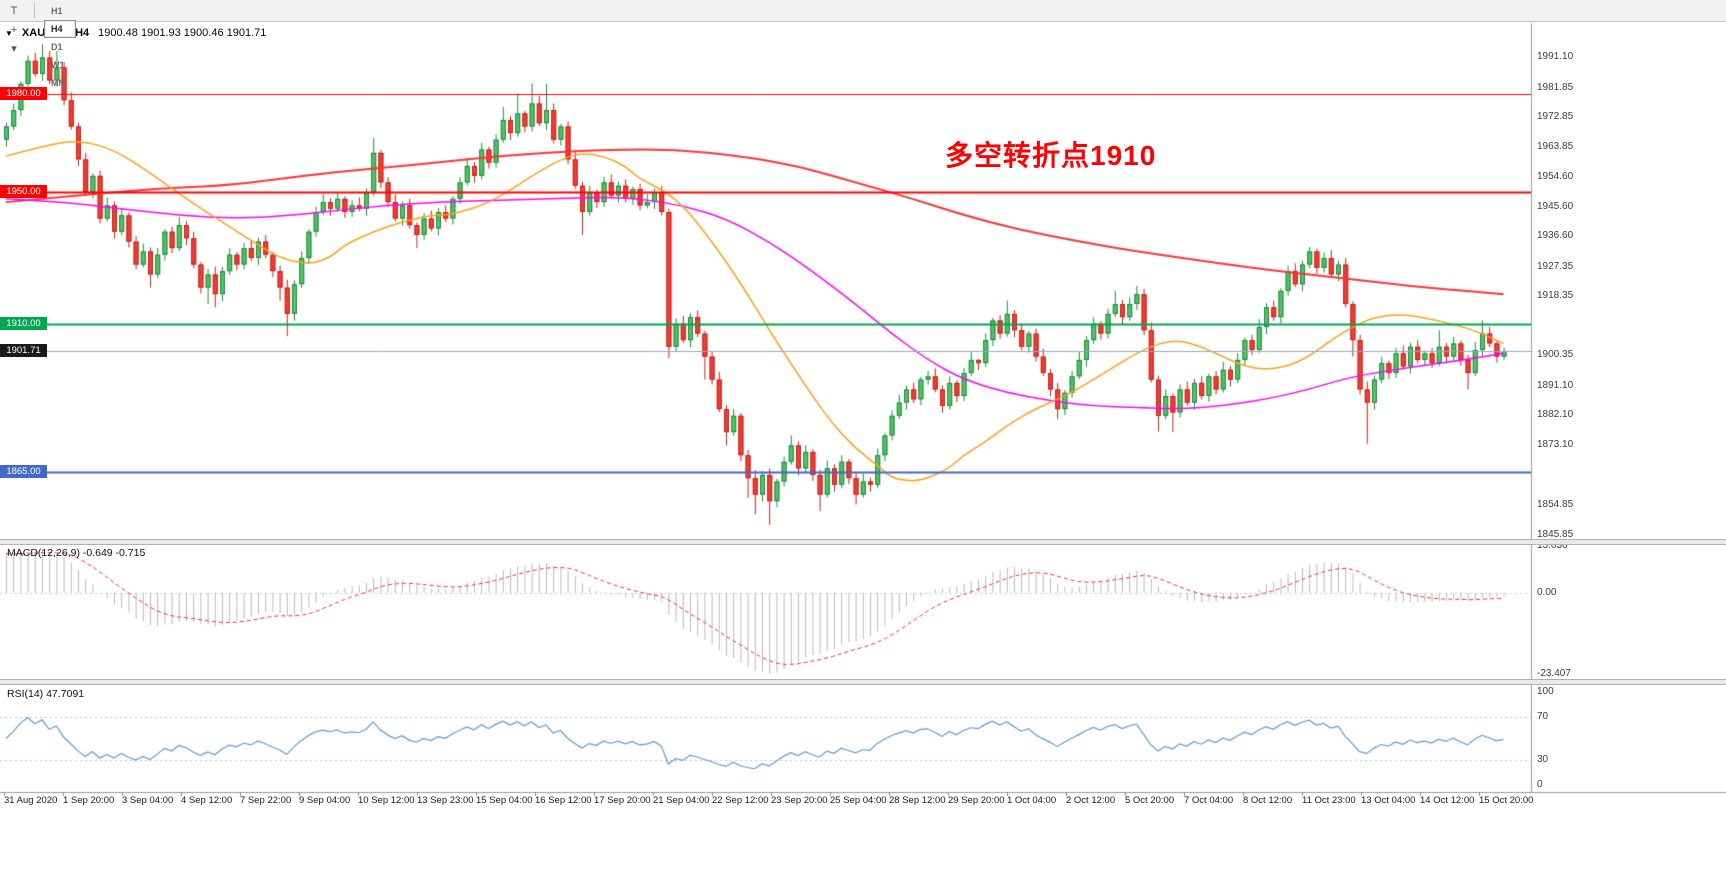  What do you see at coordinates (14, 10) in the screenshot?
I see `text-label-t-button: T` at bounding box center [14, 10].